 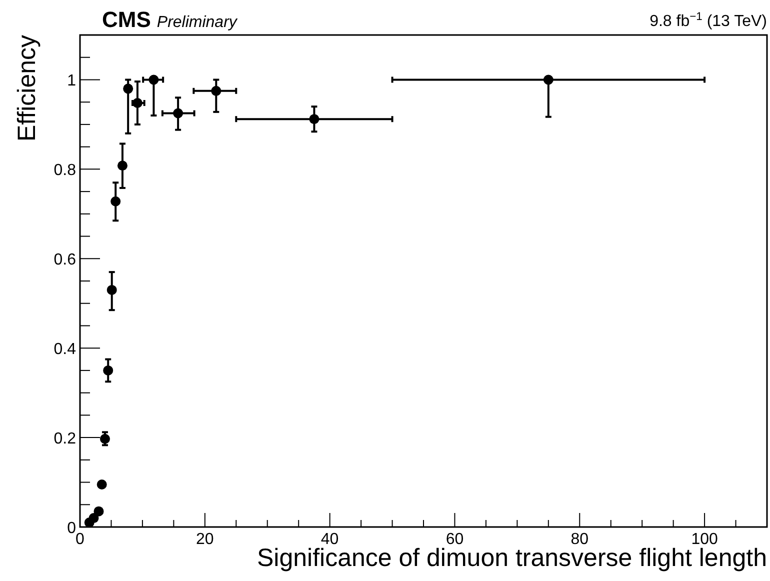 What do you see at coordinates (65, 349) in the screenshot?
I see `y-tick-label: 0.4` at bounding box center [65, 349].